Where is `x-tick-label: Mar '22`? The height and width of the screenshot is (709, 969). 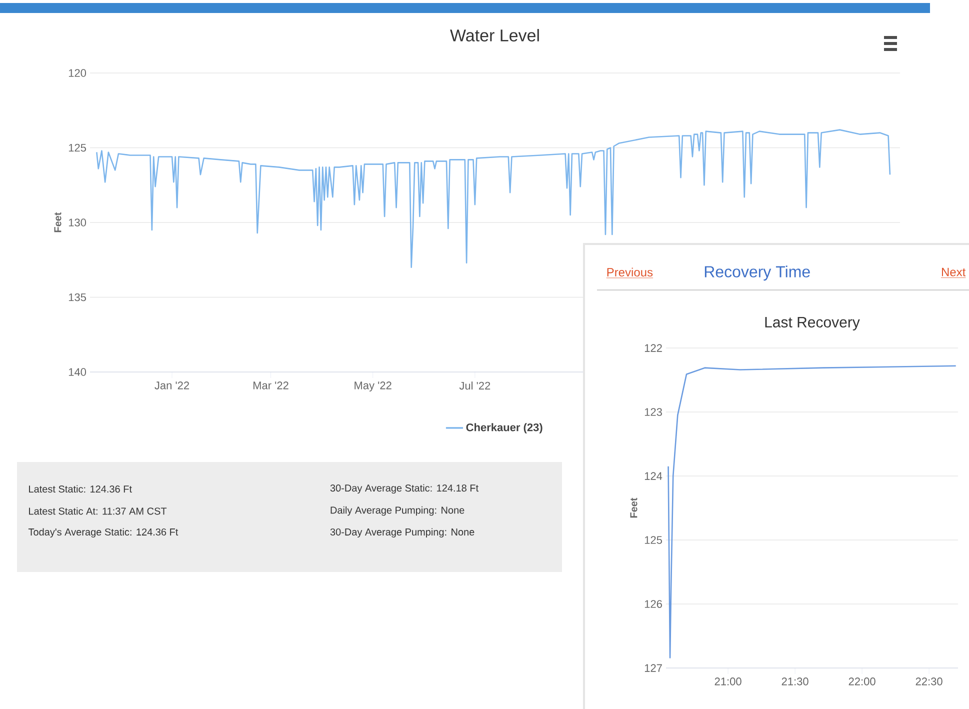 x-tick-label: Mar '22 is located at coordinates (270, 386).